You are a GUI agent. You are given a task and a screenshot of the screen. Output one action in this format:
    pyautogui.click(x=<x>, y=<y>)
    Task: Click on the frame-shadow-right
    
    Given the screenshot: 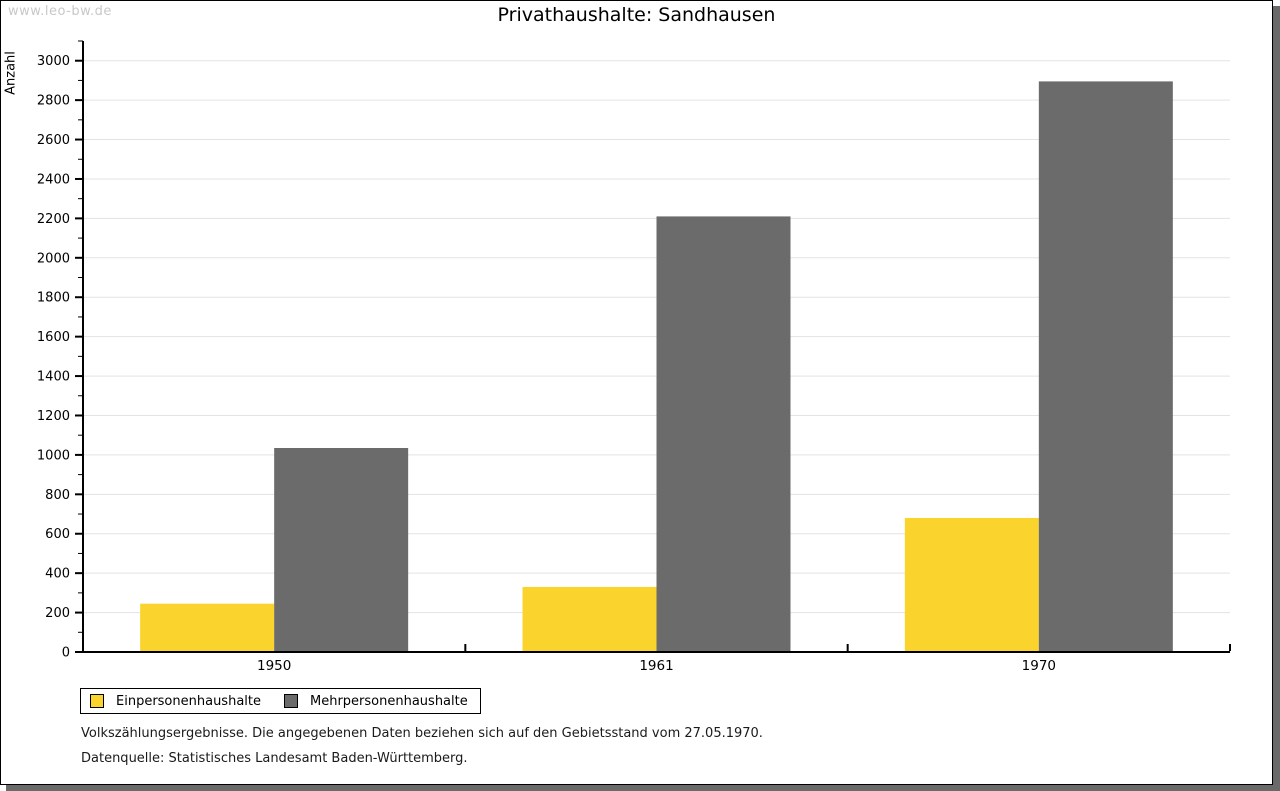 What is the action you would take?
    pyautogui.click(x=1276, y=398)
    